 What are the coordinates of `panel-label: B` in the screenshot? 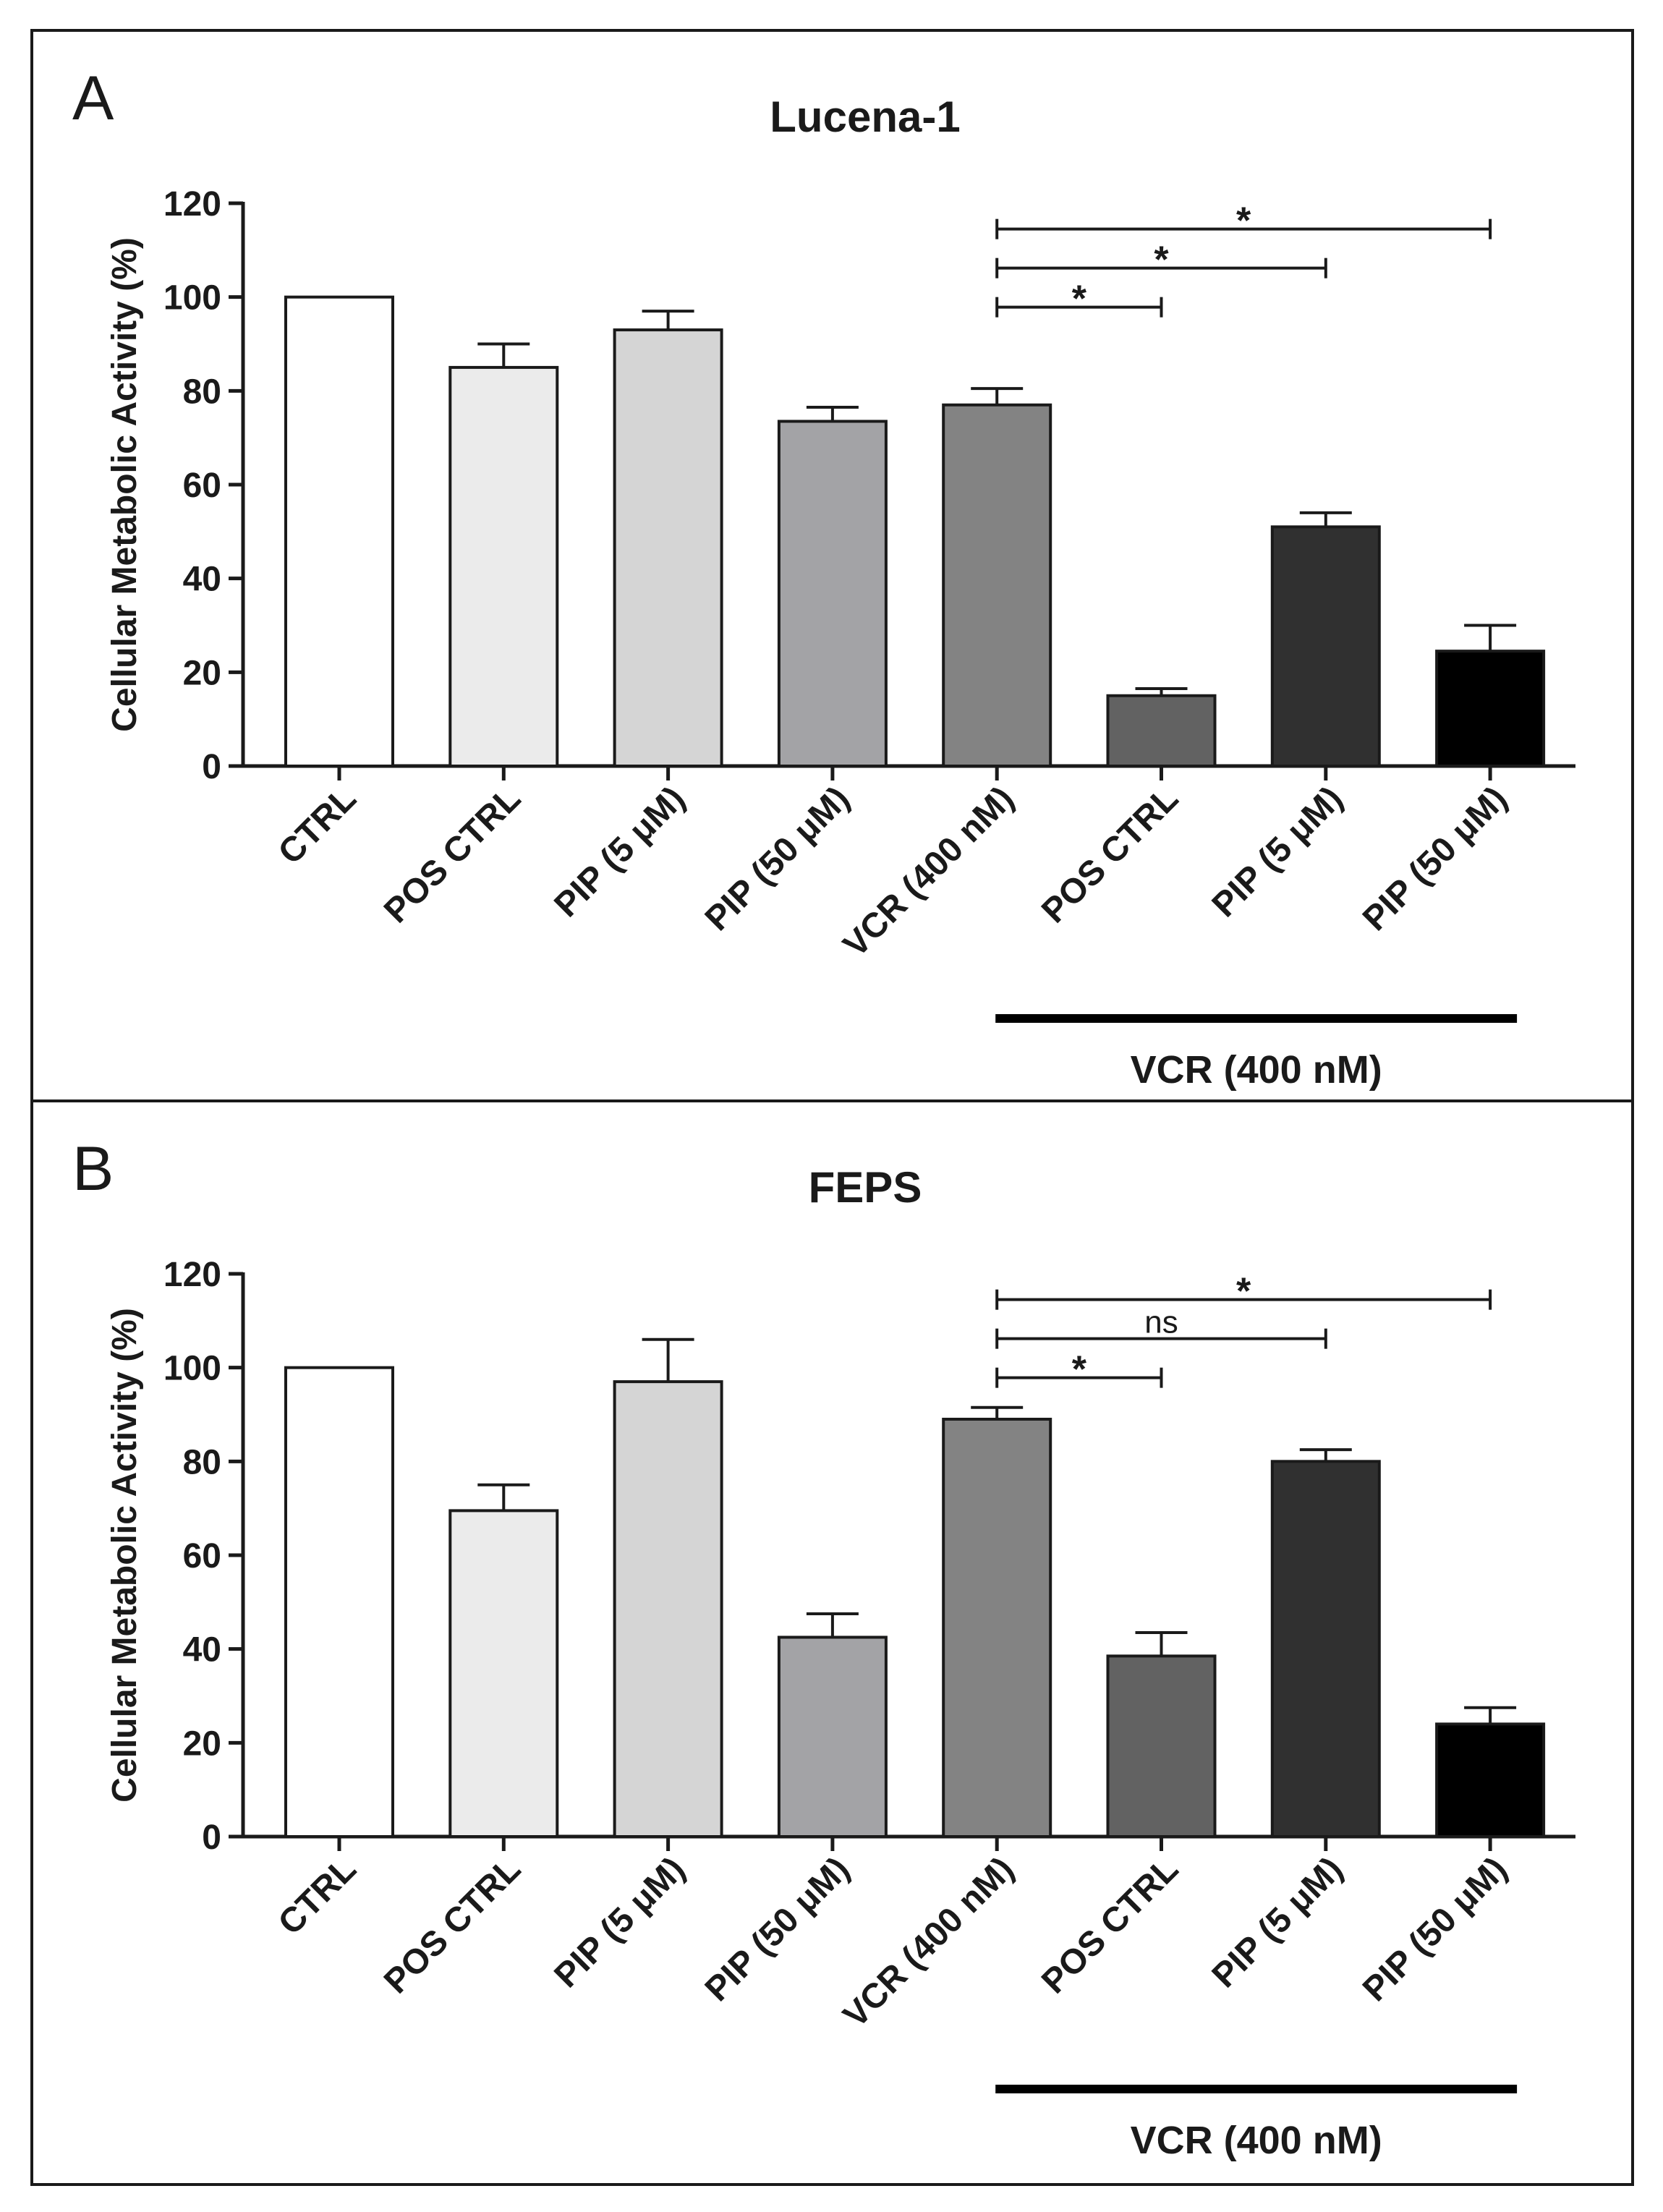 It's located at (93, 1169).